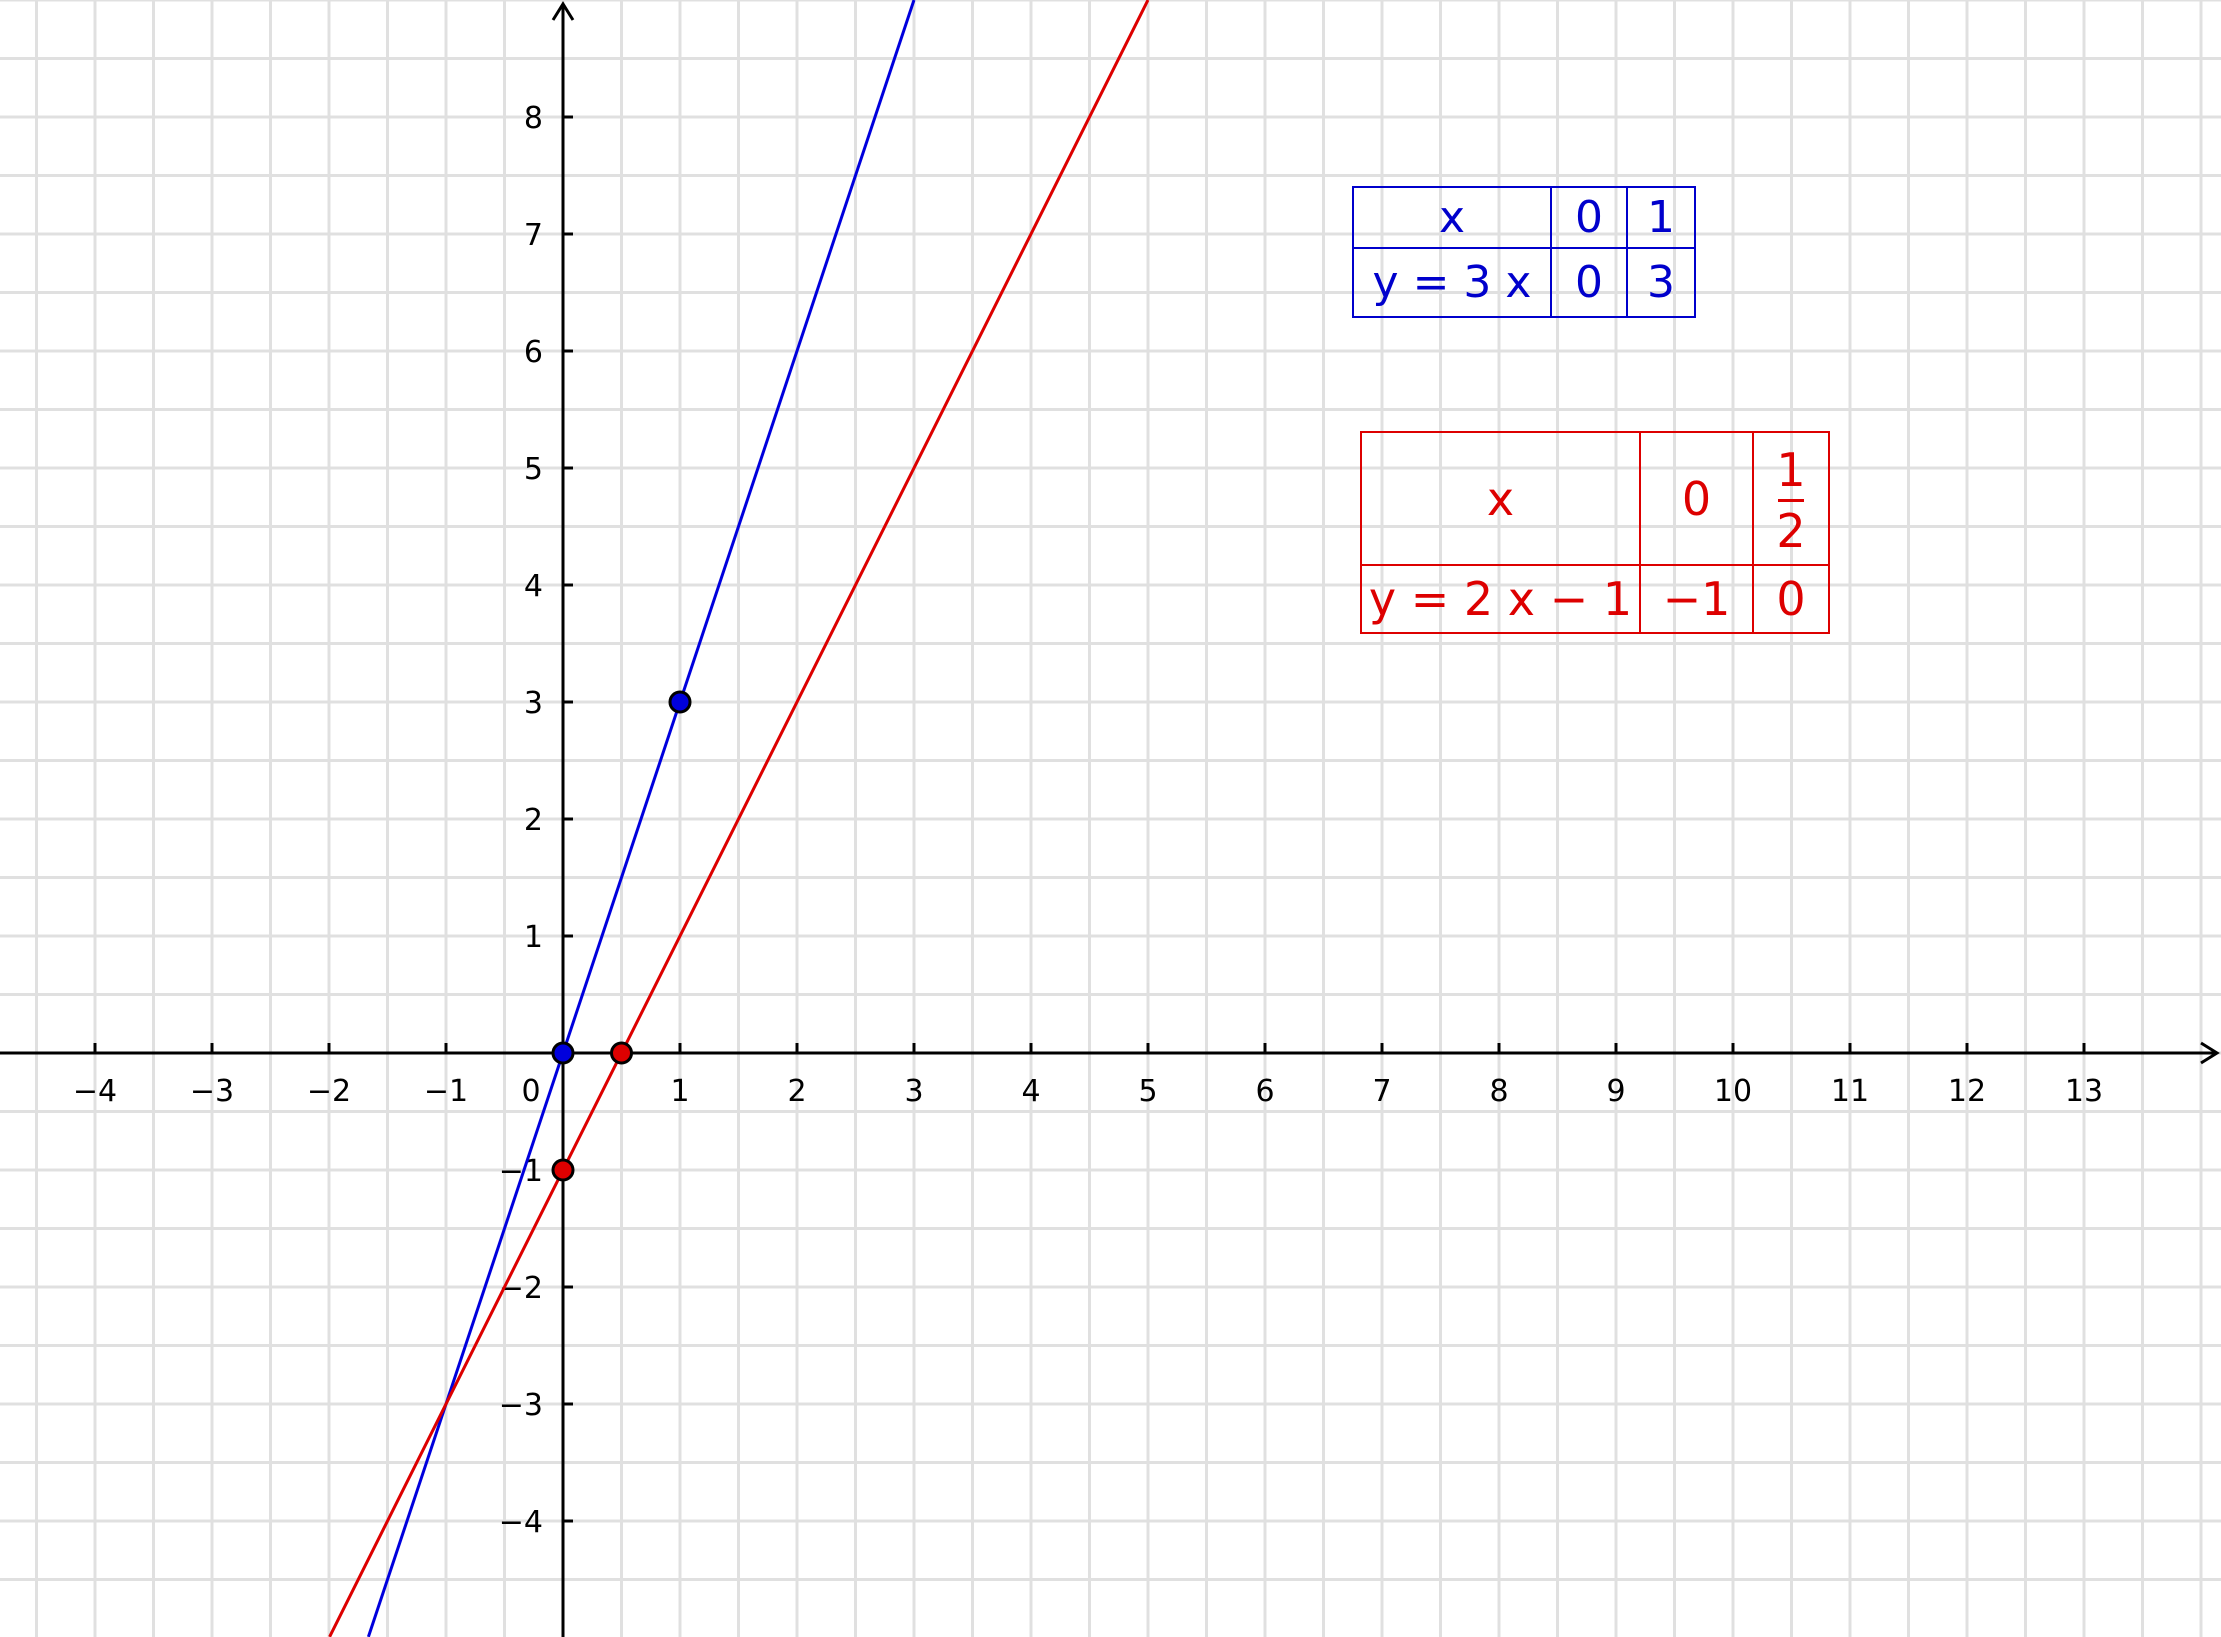 Image resolution: width=2221 pixels, height=1637 pixels. What do you see at coordinates (1791, 531) in the screenshot?
I see `fraction-denominator: 2` at bounding box center [1791, 531].